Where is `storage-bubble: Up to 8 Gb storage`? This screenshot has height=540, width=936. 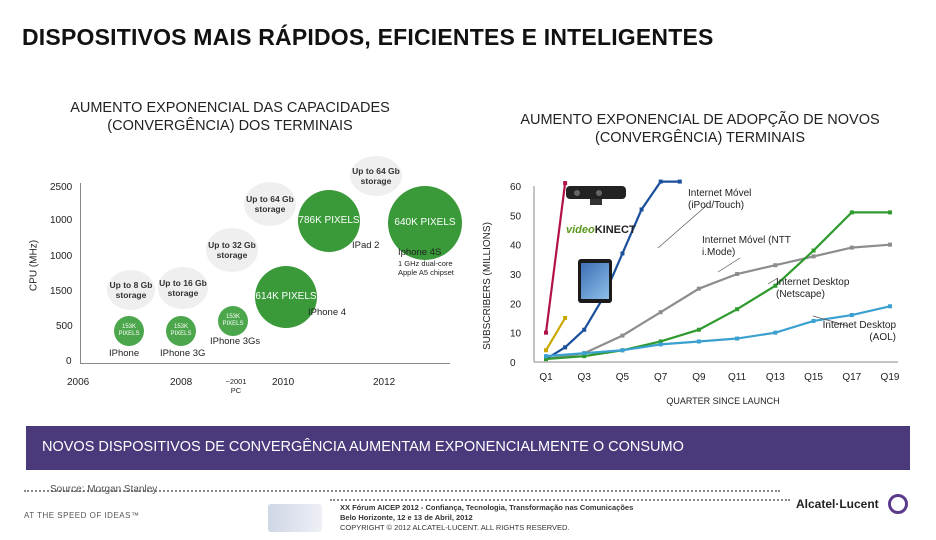 storage-bubble: Up to 8 Gb storage is located at coordinates (131, 290).